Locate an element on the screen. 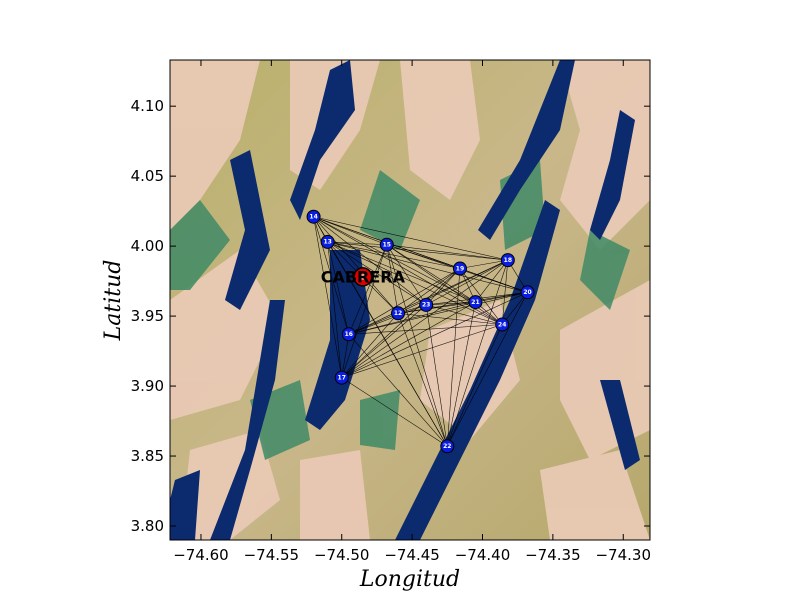  x-tick-label: −74.35 is located at coordinates (553, 555).